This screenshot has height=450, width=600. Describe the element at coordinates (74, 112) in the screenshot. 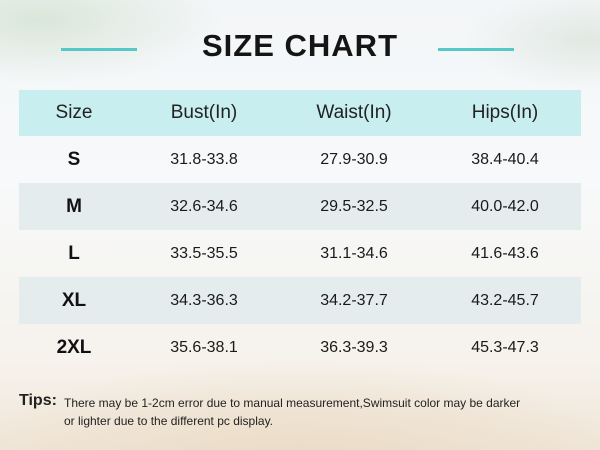

I see `header-size: Size` at that location.